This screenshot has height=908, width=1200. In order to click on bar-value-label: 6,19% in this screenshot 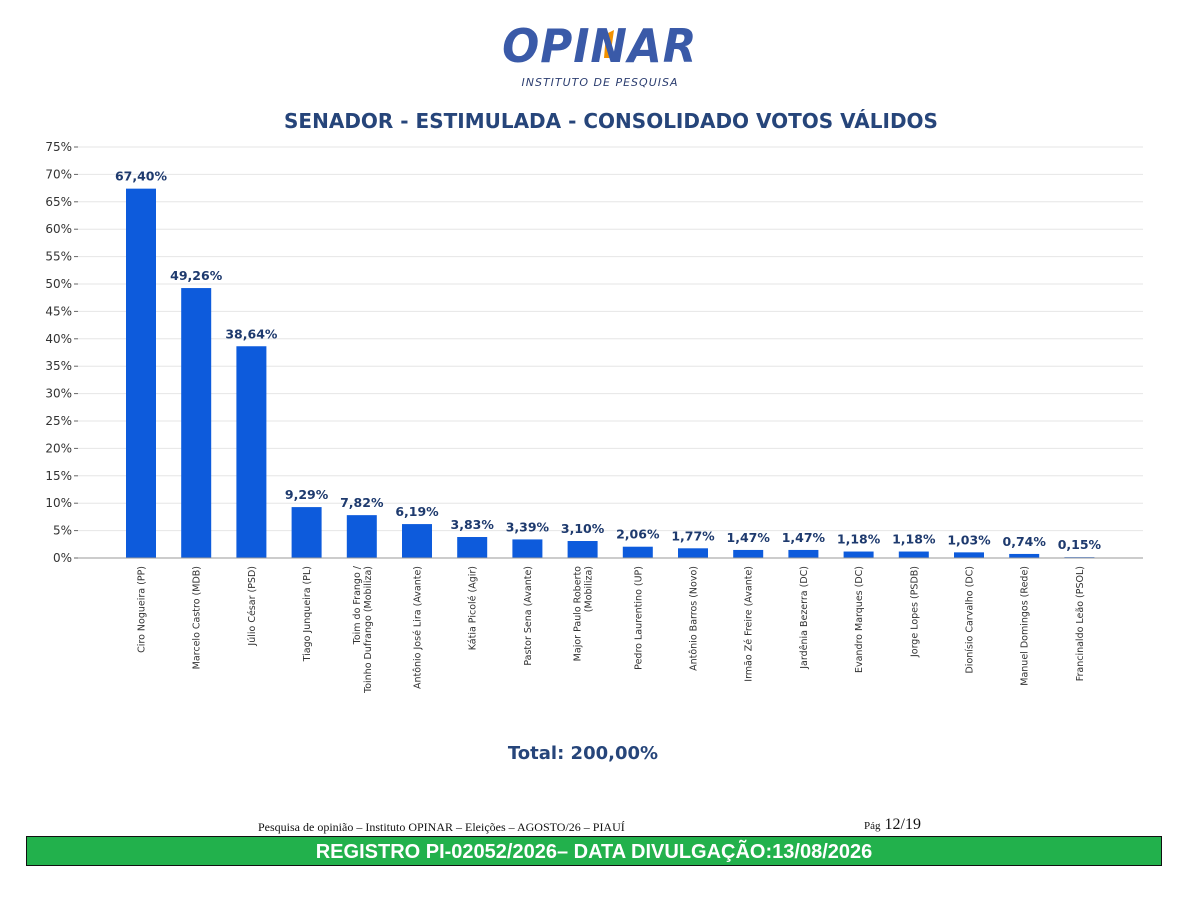, I will do `click(417, 511)`.